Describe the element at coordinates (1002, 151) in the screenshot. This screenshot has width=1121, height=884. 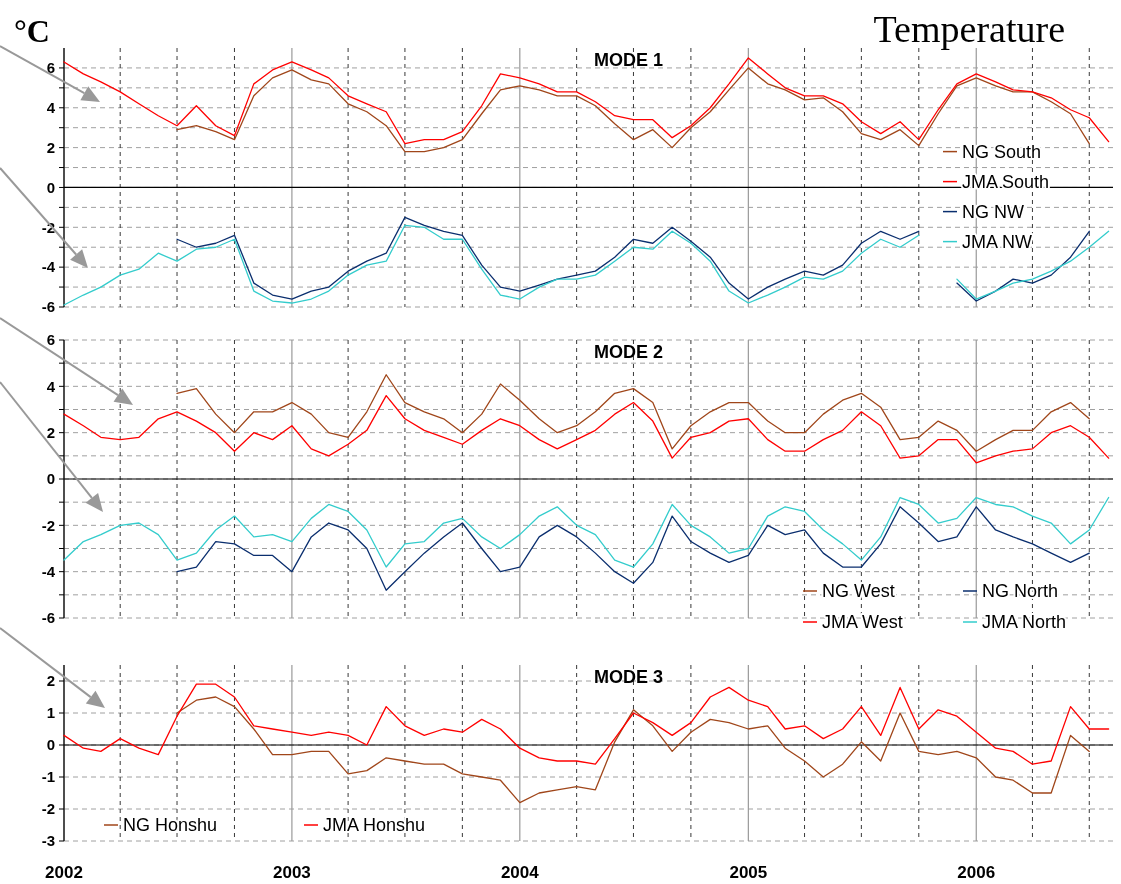
I see `legend-label: NG South` at that location.